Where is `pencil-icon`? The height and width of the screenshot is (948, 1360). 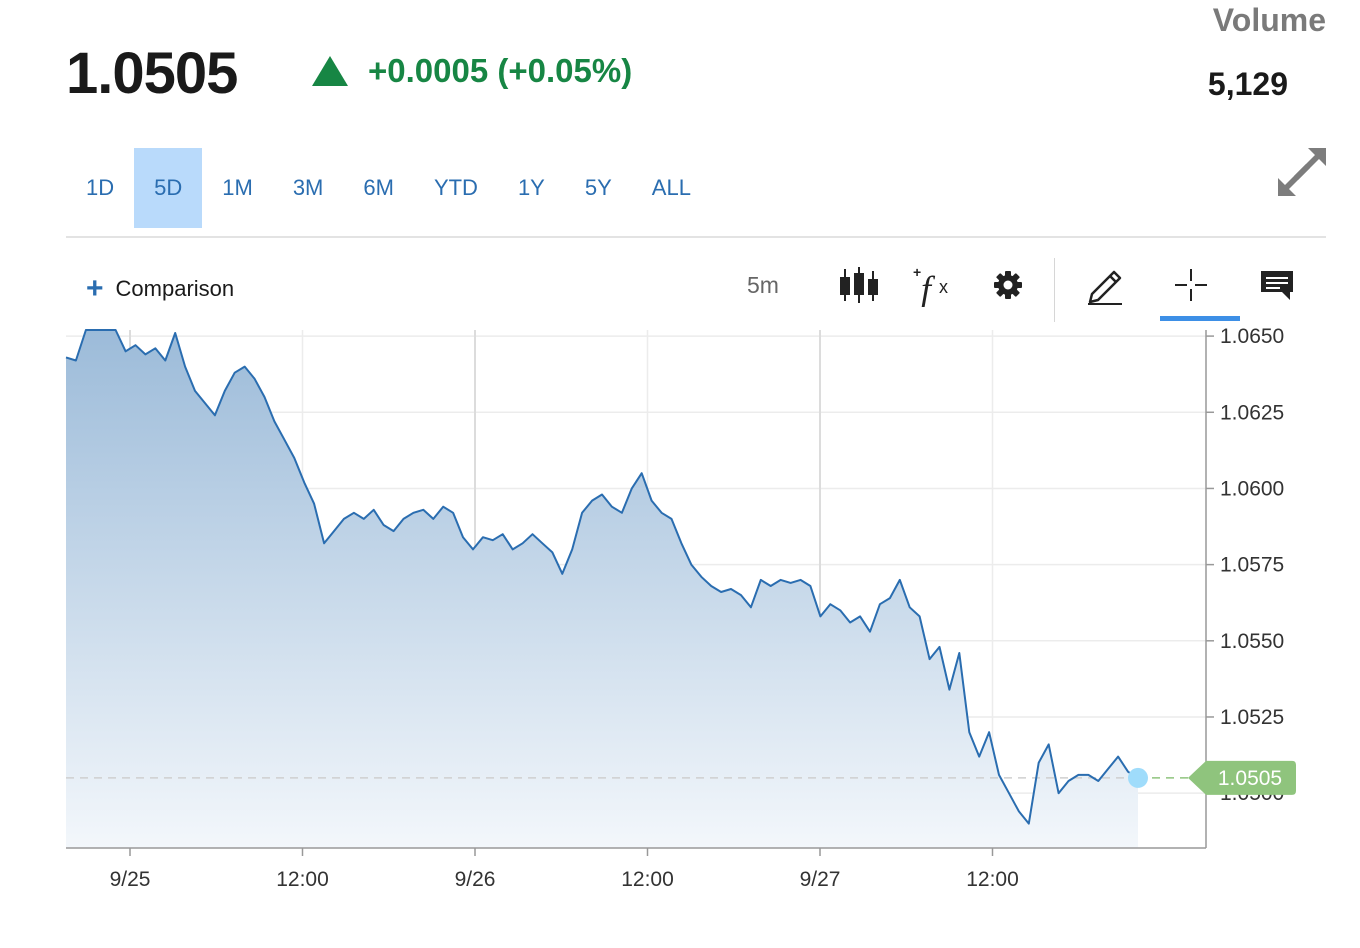 pencil-icon is located at coordinates (1105, 287).